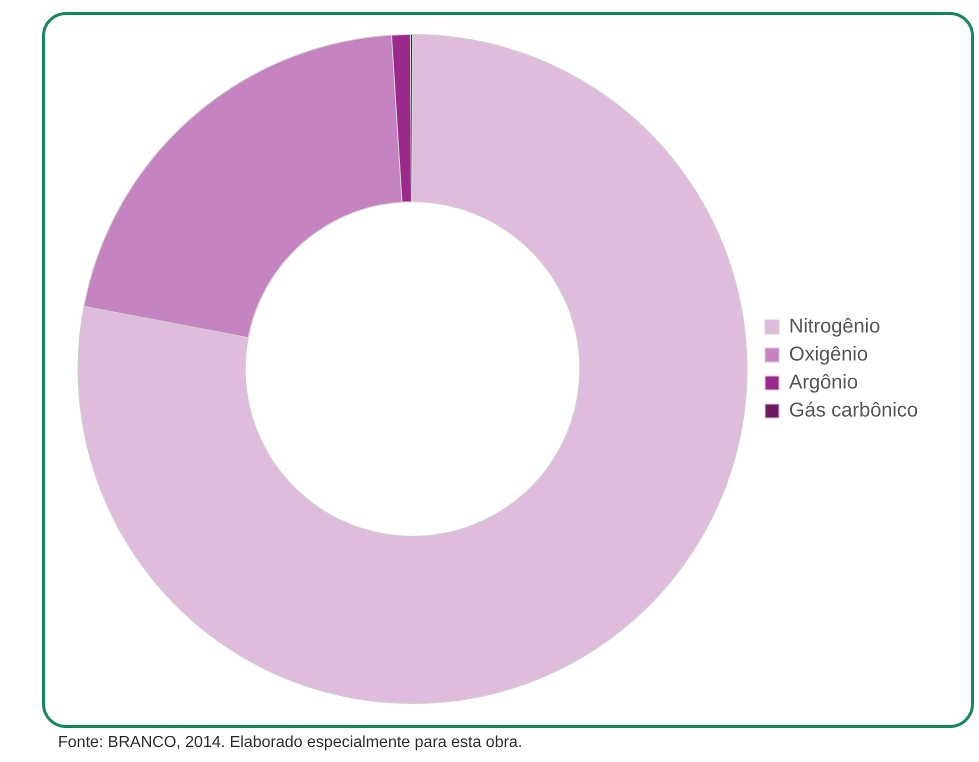 The width and height of the screenshot is (979, 762). Describe the element at coordinates (828, 355) in the screenshot. I see `legend-label: Oxigênio` at that location.